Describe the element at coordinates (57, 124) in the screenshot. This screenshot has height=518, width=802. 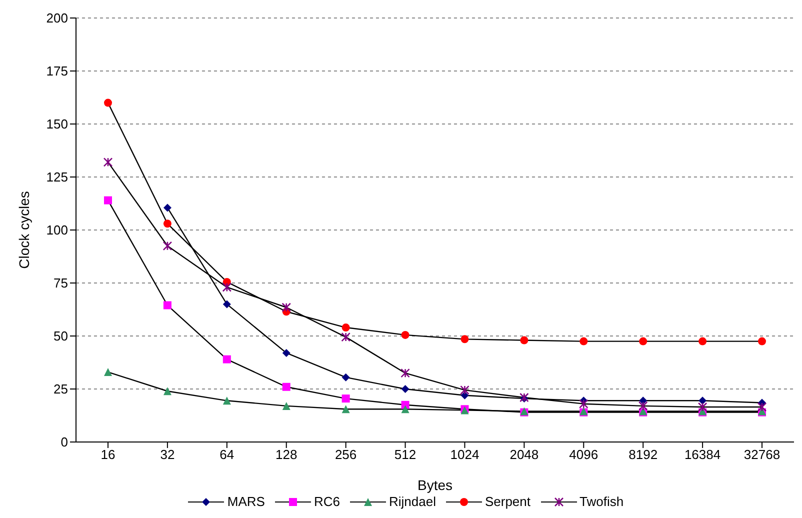
I see `y-tick-label: 150` at that location.